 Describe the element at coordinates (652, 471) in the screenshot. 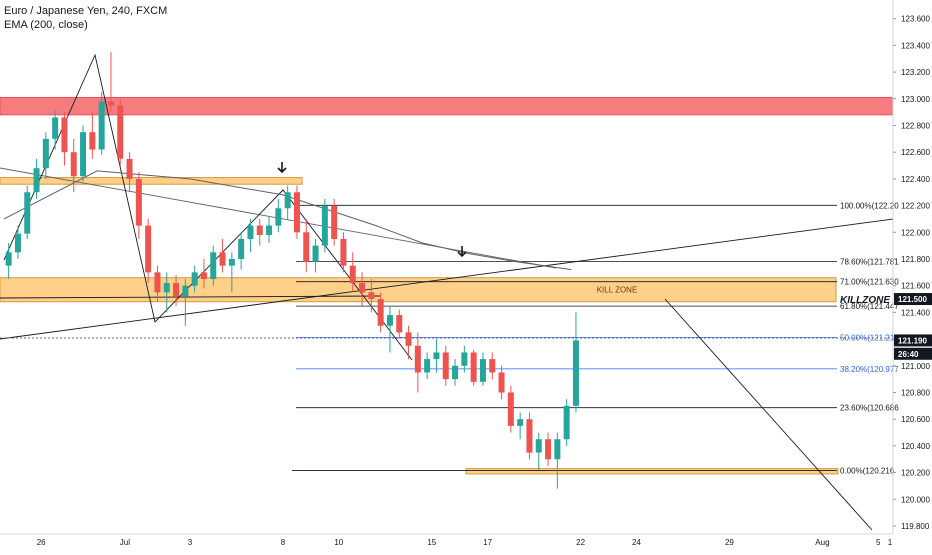

I see `target-zone` at that location.